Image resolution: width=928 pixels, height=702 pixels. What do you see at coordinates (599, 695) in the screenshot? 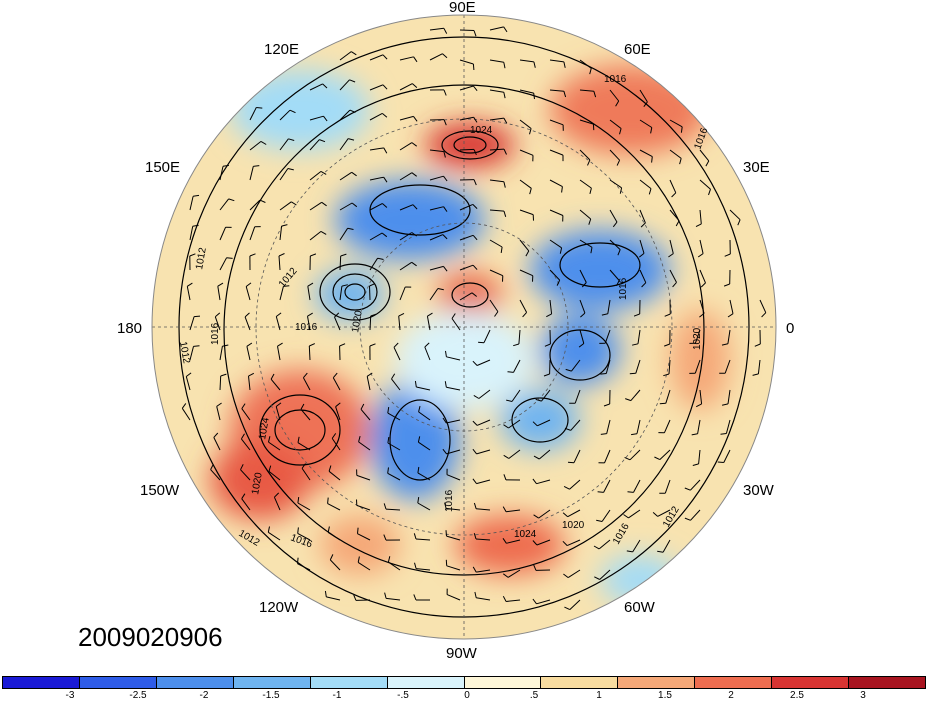
I see `colorbar-label: 1` at bounding box center [599, 695].